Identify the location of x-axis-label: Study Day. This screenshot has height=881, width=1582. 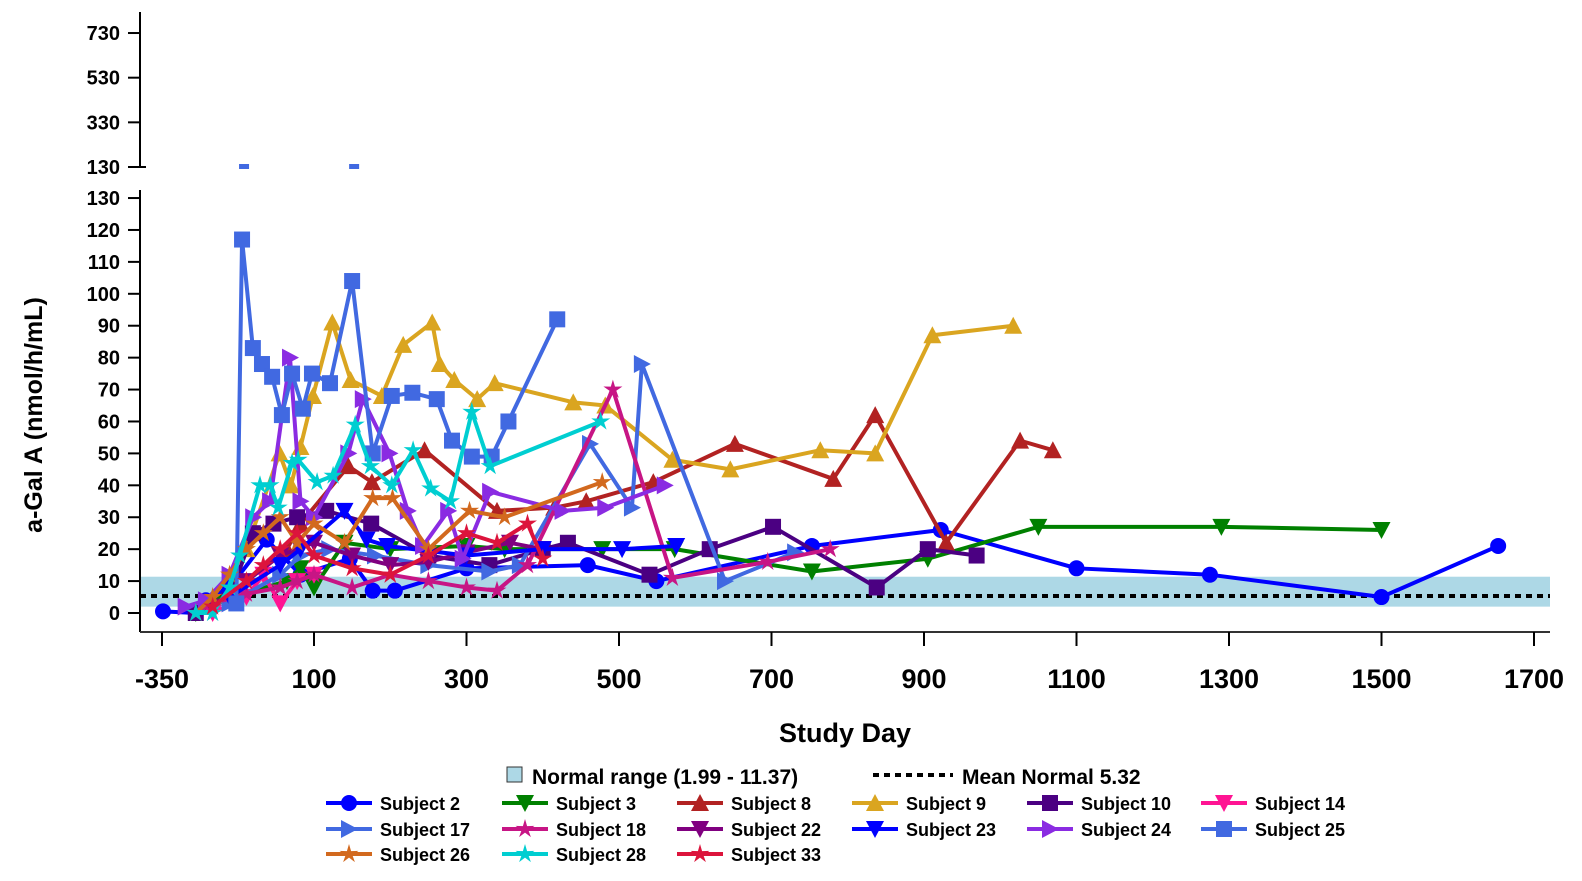
(845, 733).